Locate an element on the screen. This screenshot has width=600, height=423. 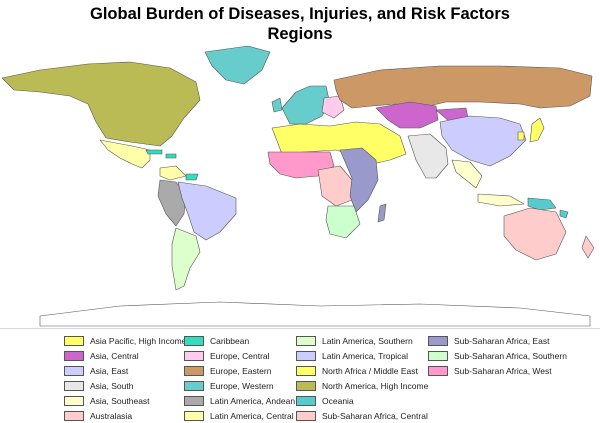
legend-label: Asia, Central is located at coordinates (114, 356).